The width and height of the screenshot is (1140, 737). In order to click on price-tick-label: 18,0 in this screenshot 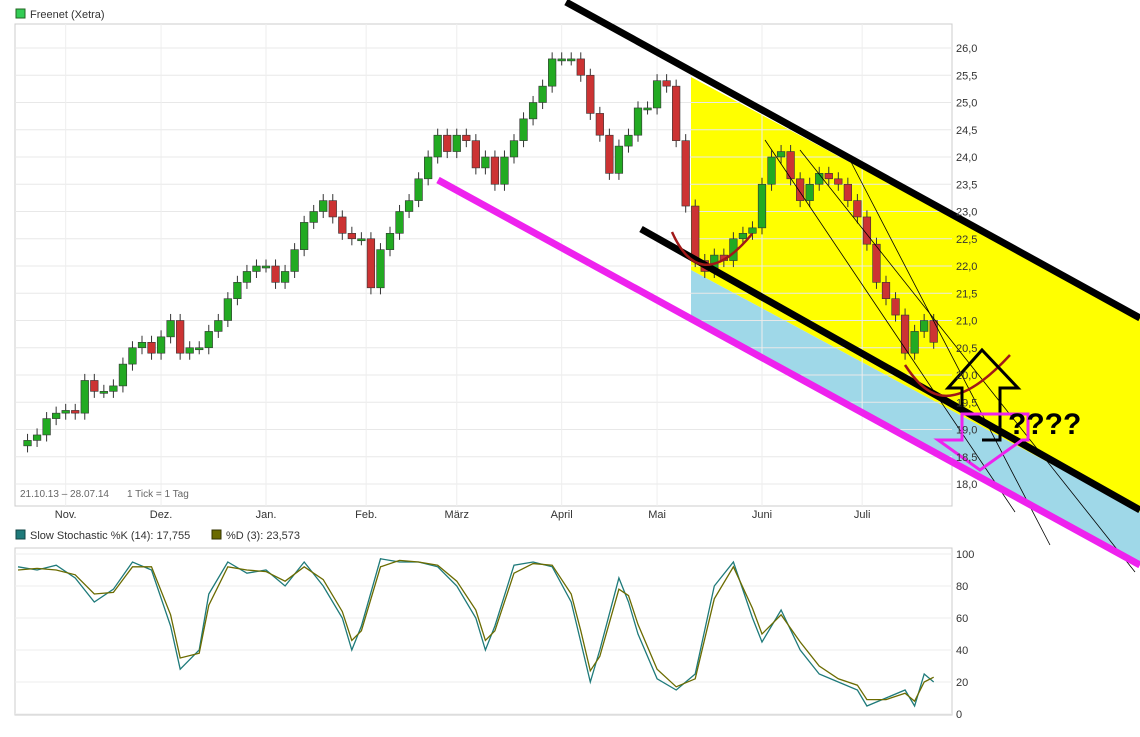, I will do `click(966, 485)`.